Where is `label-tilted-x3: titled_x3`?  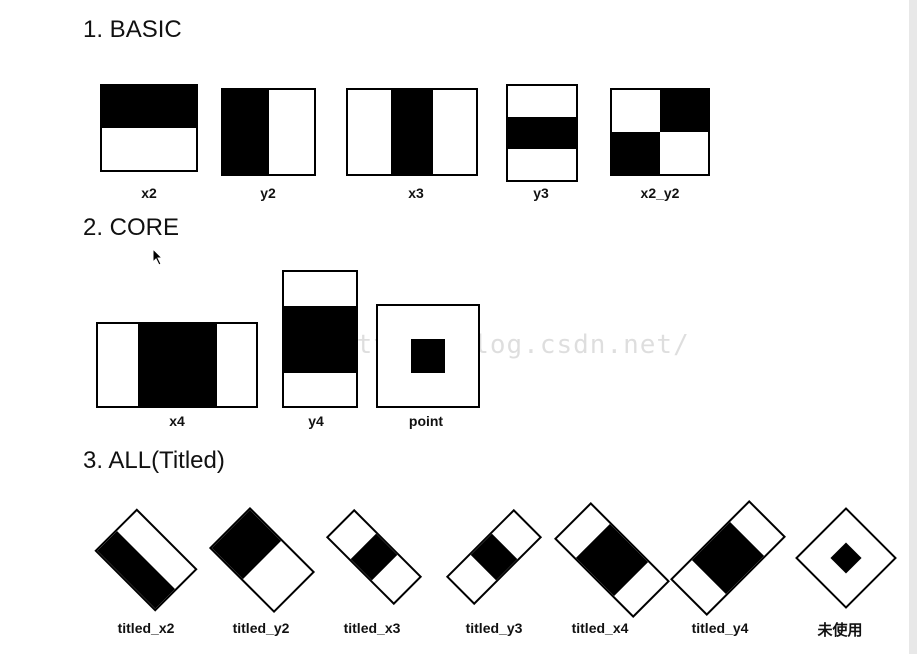 label-tilted-x3: titled_x3 is located at coordinates (372, 628).